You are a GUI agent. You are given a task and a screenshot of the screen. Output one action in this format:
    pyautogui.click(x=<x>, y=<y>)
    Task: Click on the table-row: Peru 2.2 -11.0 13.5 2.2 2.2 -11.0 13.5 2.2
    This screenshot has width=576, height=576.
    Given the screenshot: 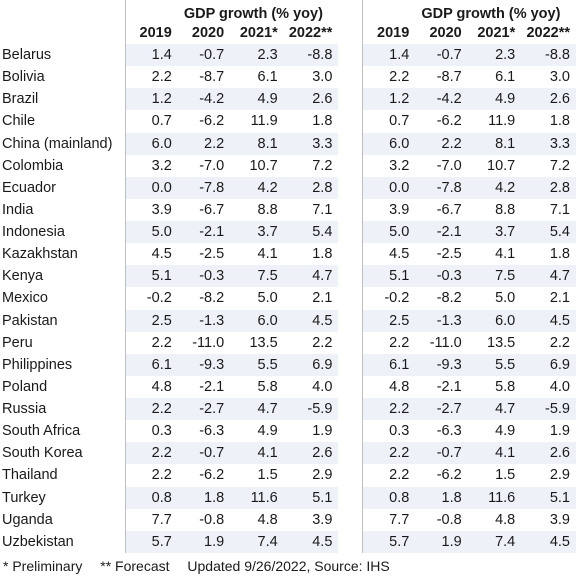 What is the action you would take?
    pyautogui.click(x=288, y=342)
    